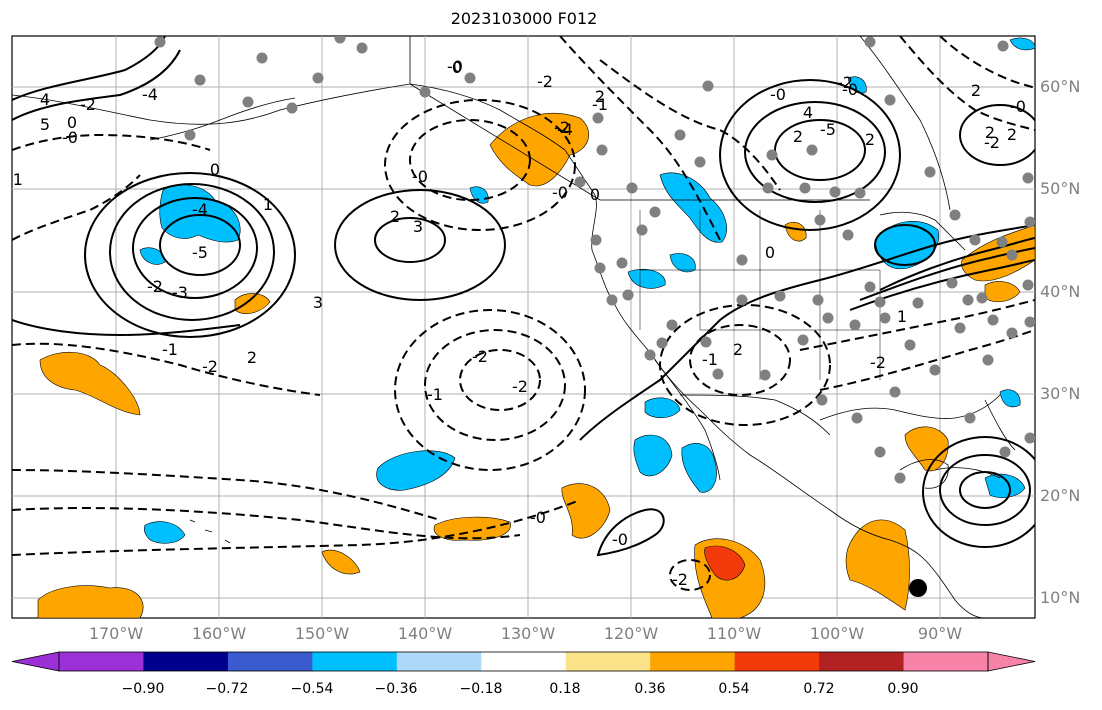 The image size is (1102, 710). I want to click on lon-label: 110°W, so click(734, 633).